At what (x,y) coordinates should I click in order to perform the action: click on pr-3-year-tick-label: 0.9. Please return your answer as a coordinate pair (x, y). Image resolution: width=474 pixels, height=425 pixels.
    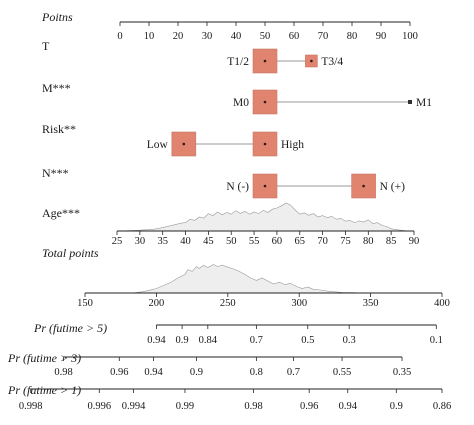
    Looking at the image, I should click on (196, 372).